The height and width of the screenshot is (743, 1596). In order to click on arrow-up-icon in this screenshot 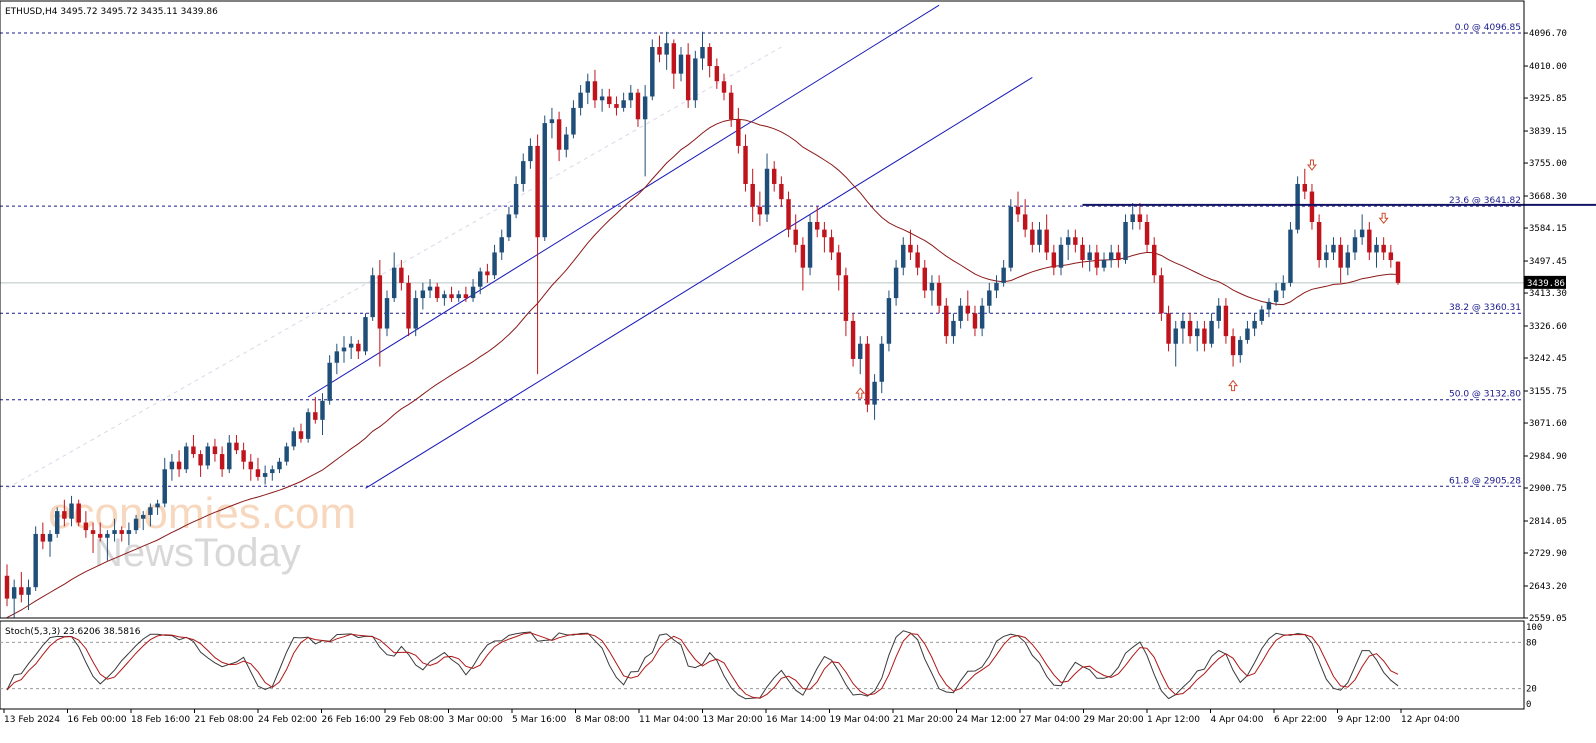, I will do `click(860, 393)`.